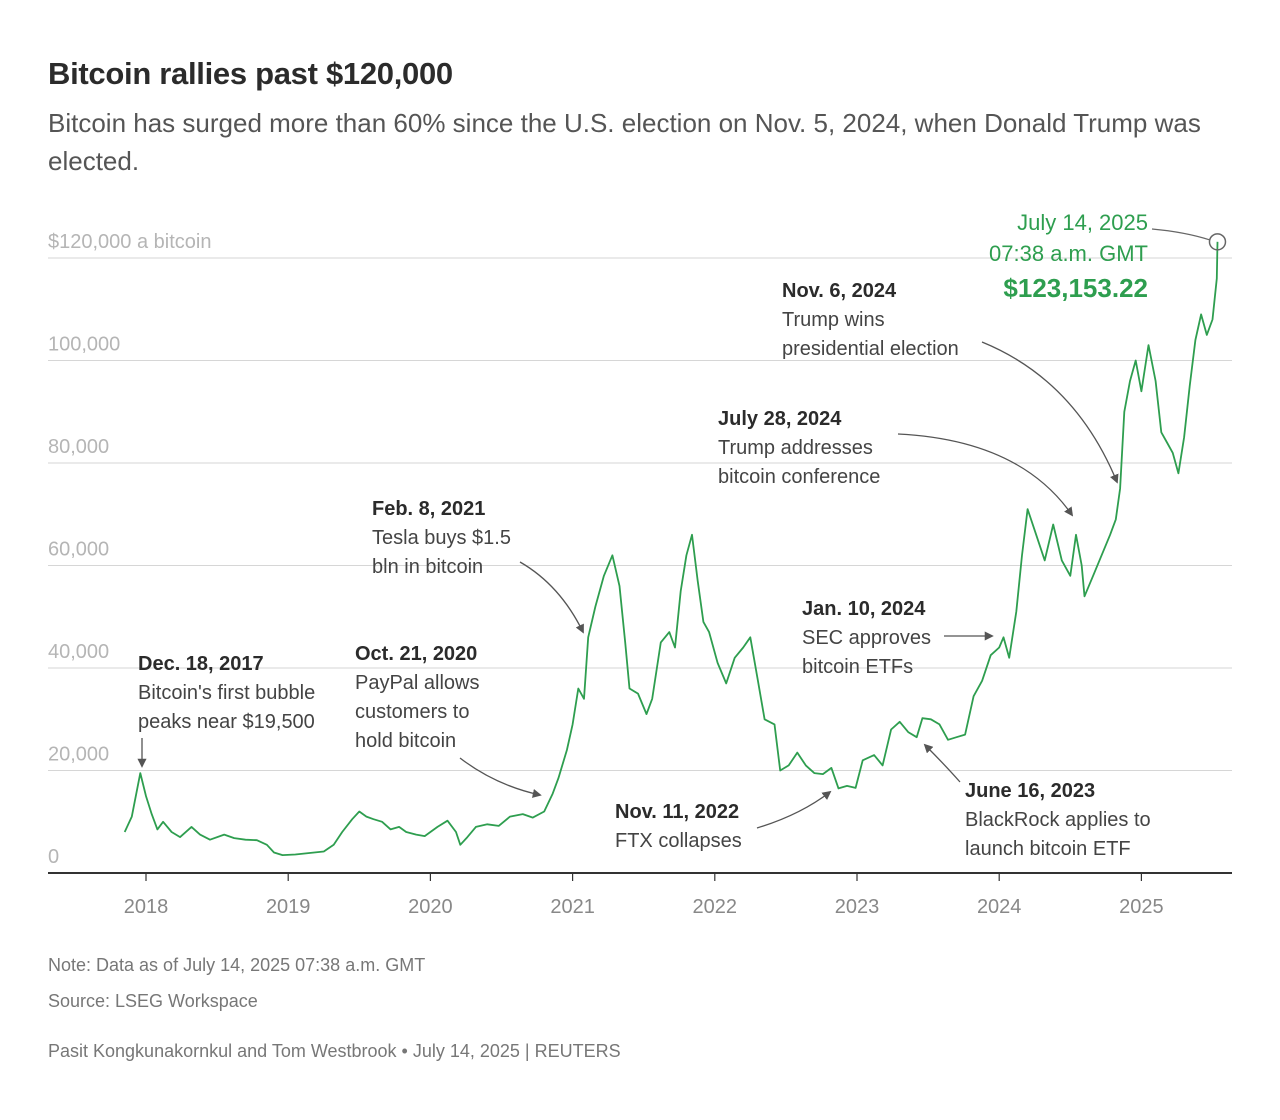 This screenshot has width=1280, height=1120. I want to click on endpoint-date: July 14, 2025, so click(1082, 222).